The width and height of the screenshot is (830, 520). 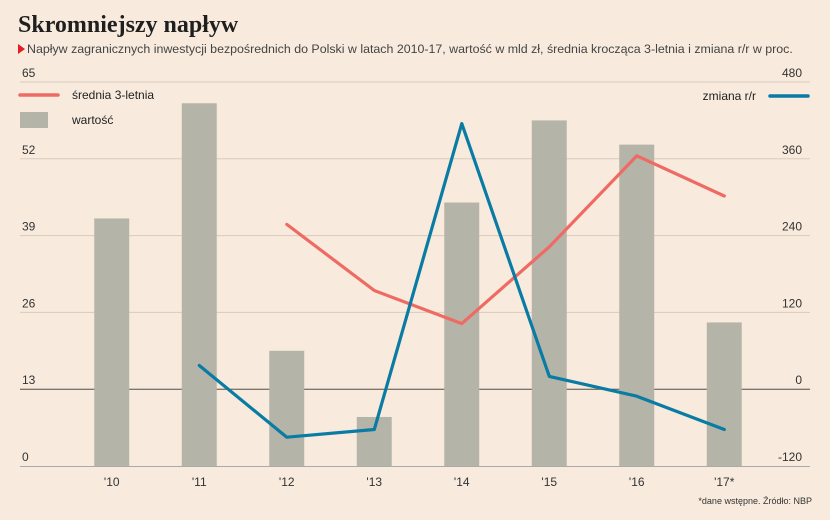 What do you see at coordinates (462, 482) in the screenshot?
I see `x-tick-label: '14` at bounding box center [462, 482].